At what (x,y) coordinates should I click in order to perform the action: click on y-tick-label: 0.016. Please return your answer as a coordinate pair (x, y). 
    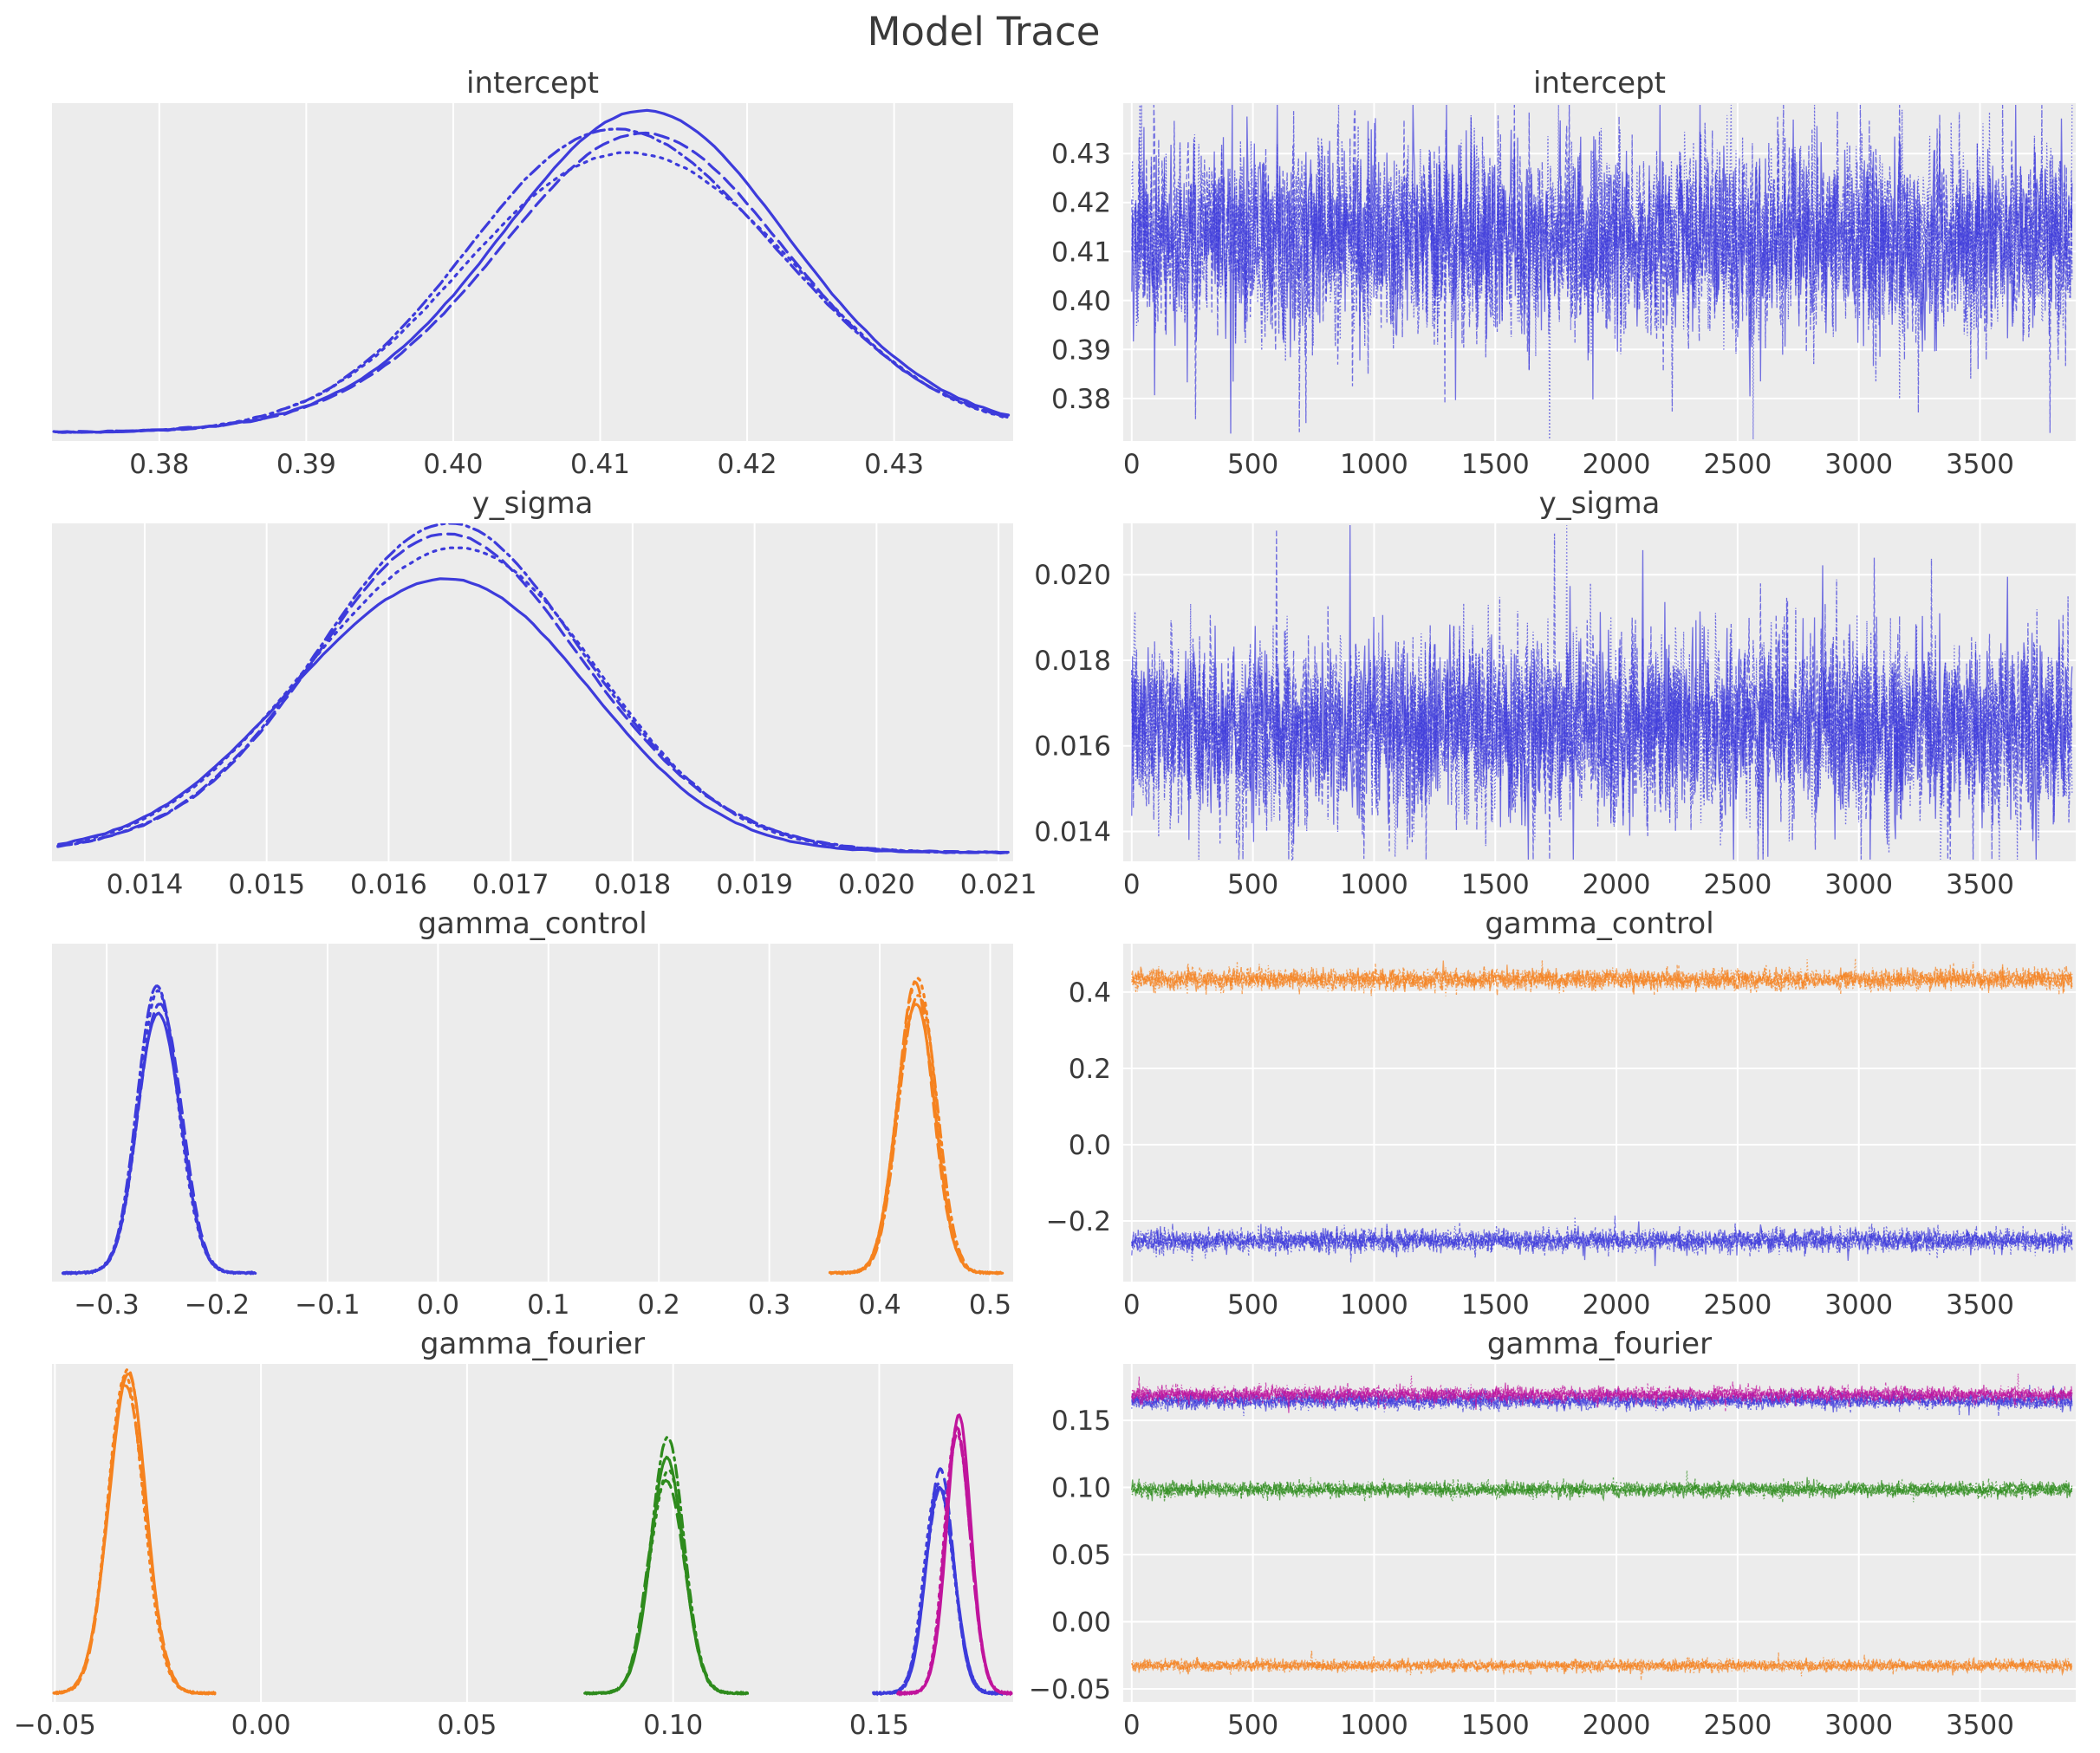
    Looking at the image, I should click on (1072, 747).